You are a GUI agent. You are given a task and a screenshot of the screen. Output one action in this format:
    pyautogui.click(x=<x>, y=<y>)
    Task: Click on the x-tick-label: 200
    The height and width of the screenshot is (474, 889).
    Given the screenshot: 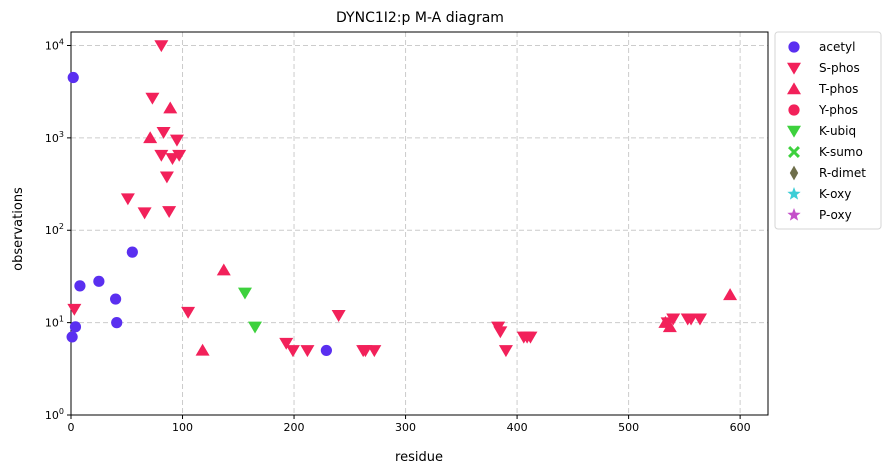 What is the action you would take?
    pyautogui.click(x=294, y=427)
    